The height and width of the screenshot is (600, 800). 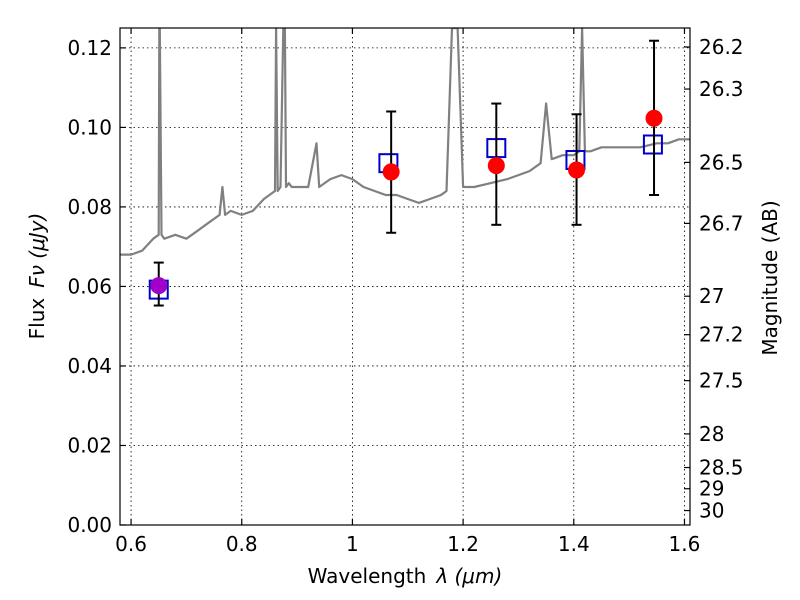 What do you see at coordinates (721, 468) in the screenshot?
I see `y2-tick-label: 28.5` at bounding box center [721, 468].